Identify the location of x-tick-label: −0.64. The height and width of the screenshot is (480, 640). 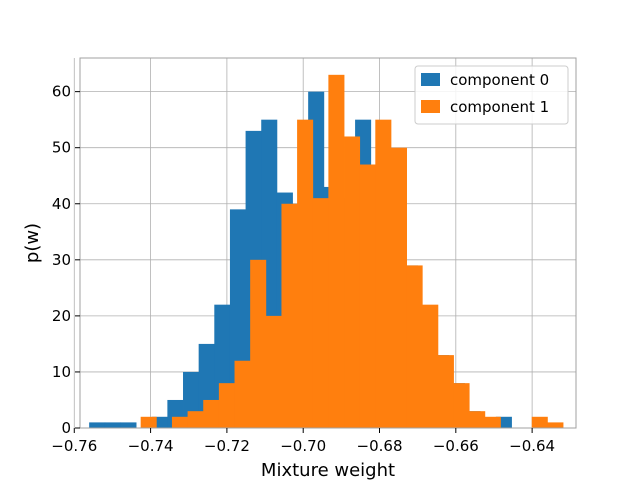
(532, 446).